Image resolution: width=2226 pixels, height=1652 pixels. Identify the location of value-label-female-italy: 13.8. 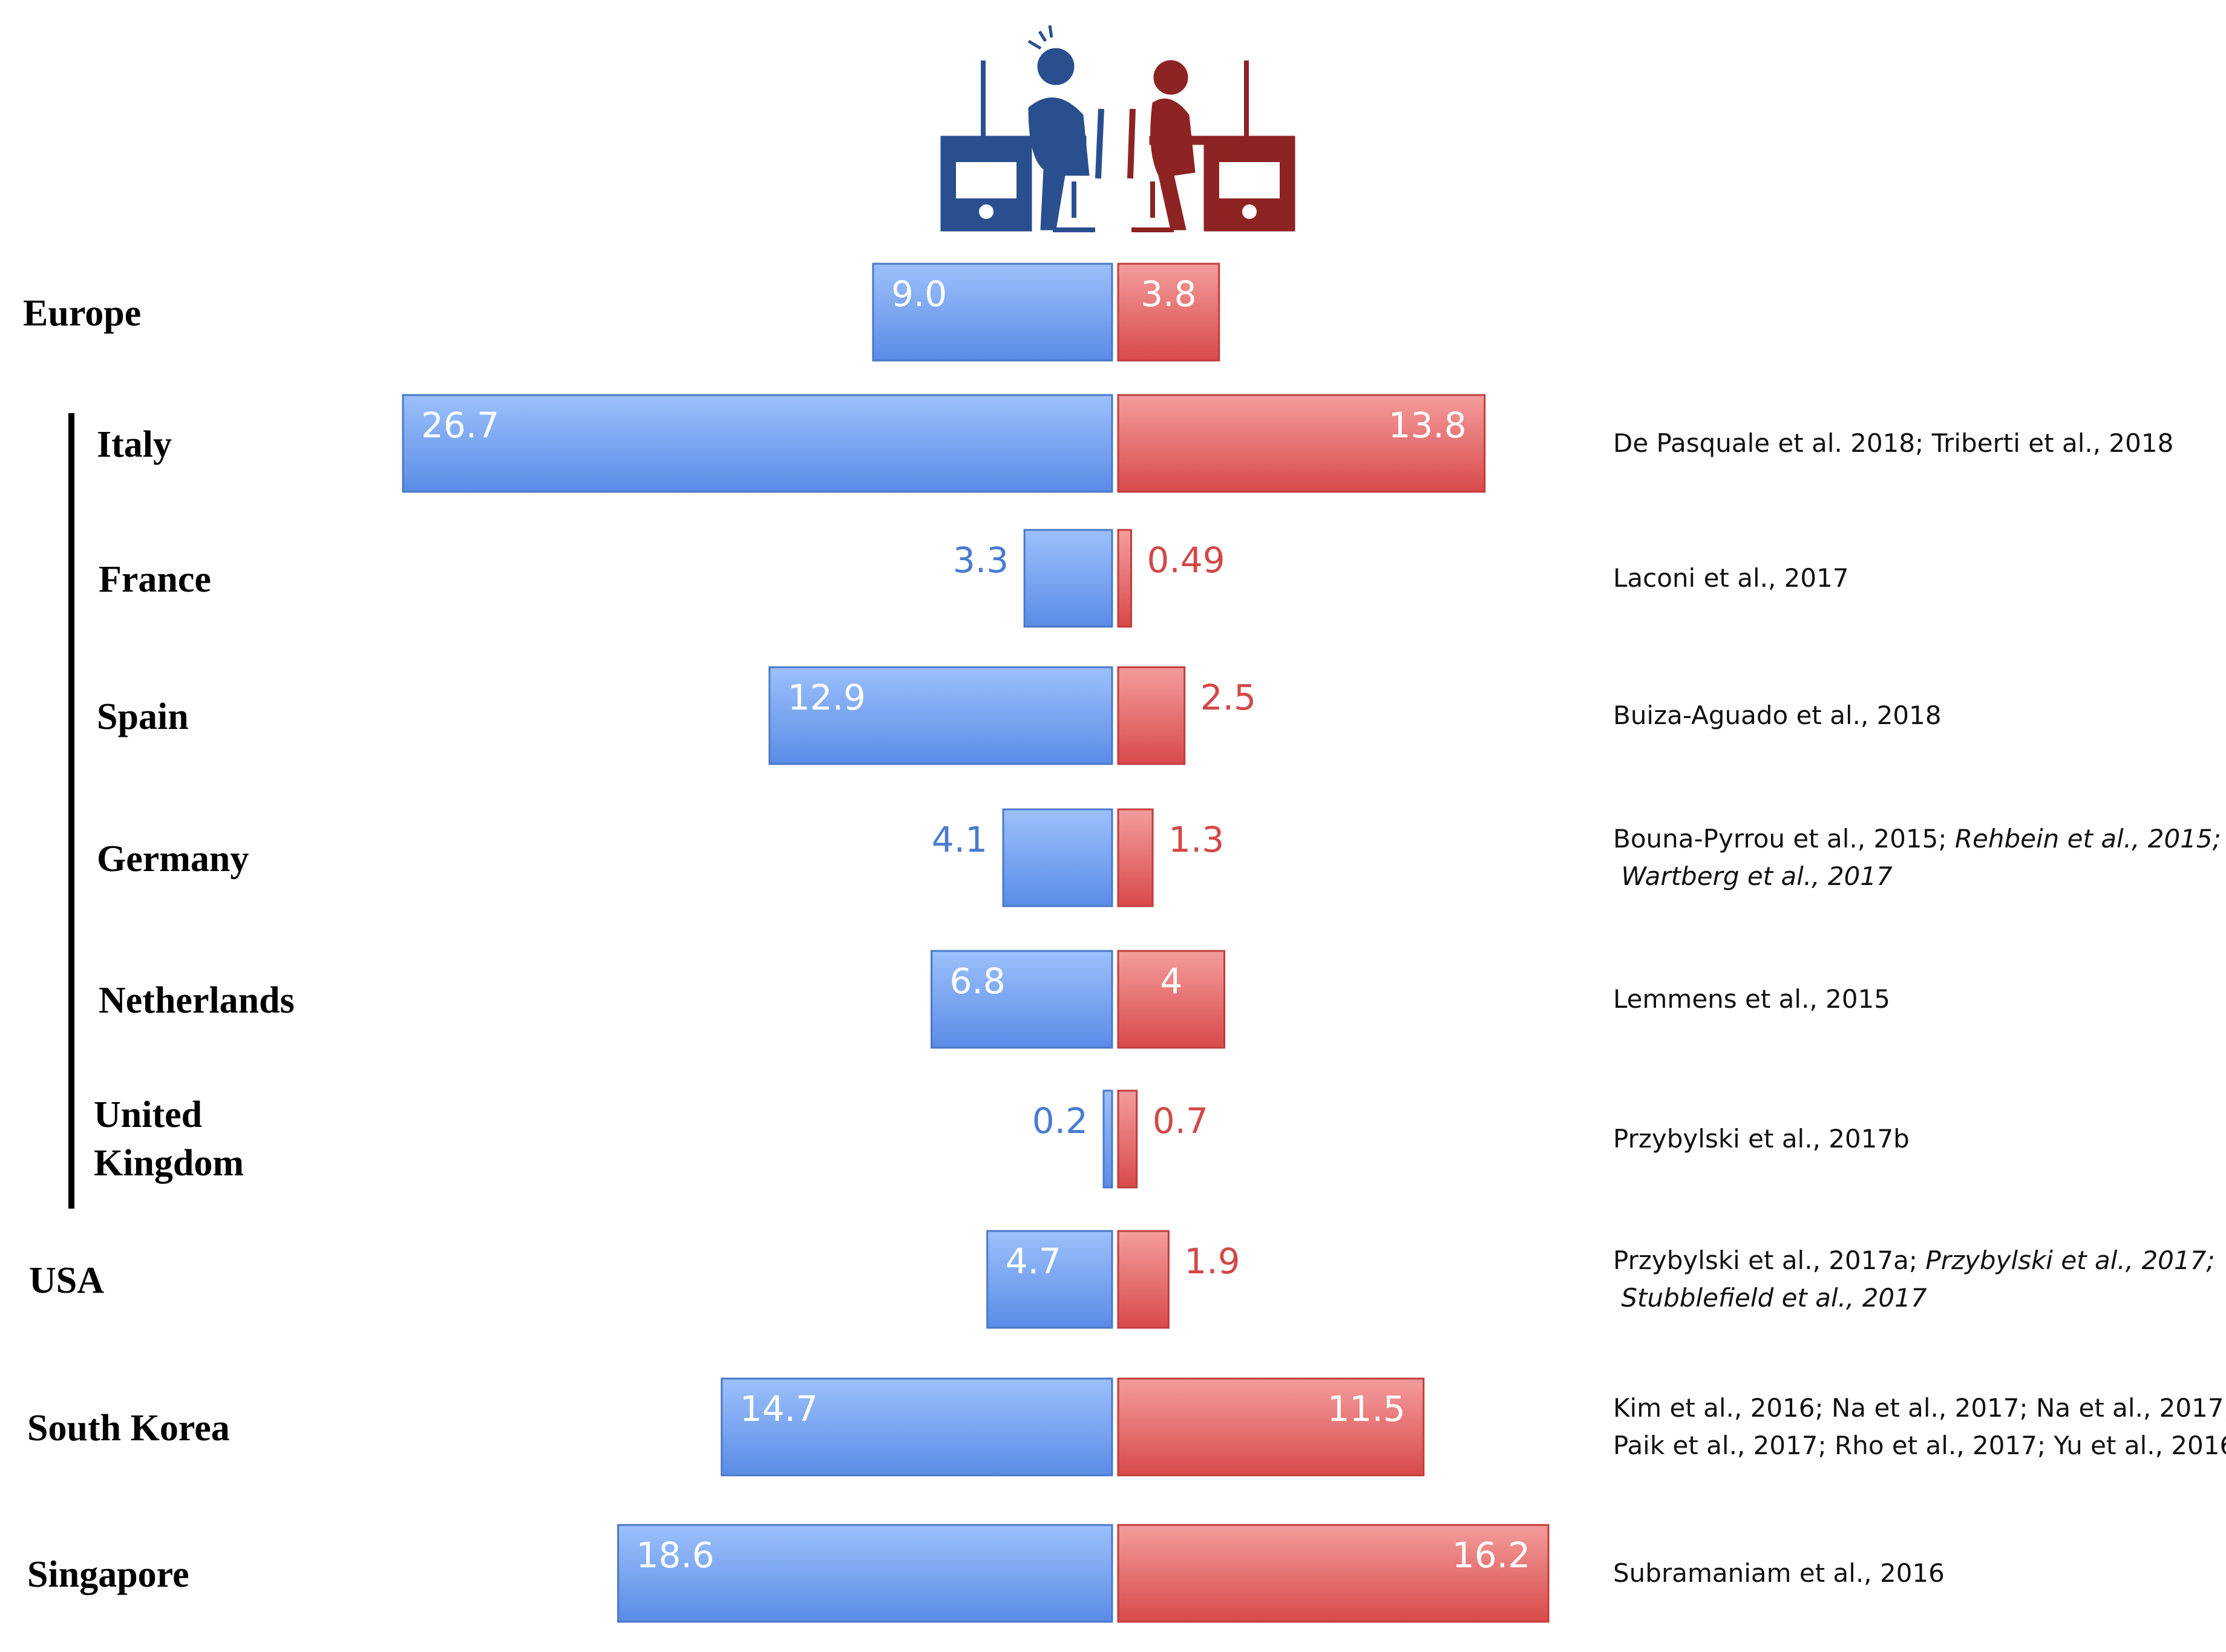
(1428, 425).